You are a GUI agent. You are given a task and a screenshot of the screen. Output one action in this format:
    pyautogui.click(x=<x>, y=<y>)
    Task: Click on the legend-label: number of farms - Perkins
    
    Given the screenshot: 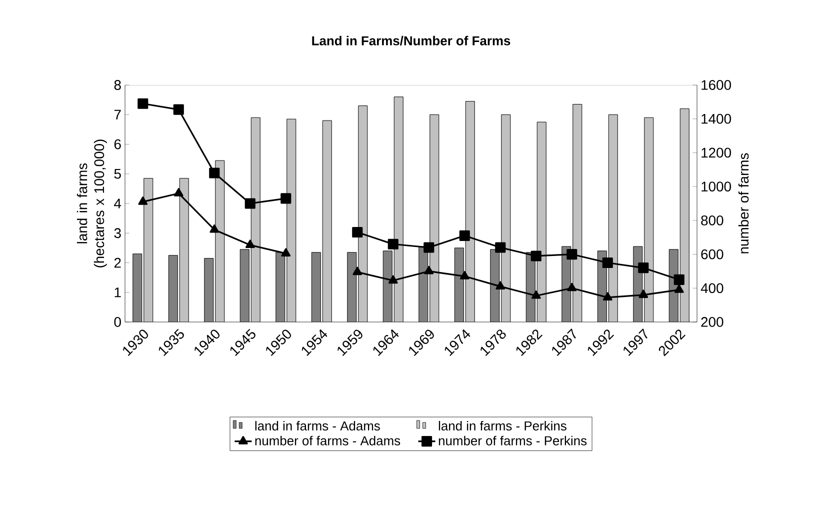 What is the action you would take?
    pyautogui.click(x=512, y=441)
    